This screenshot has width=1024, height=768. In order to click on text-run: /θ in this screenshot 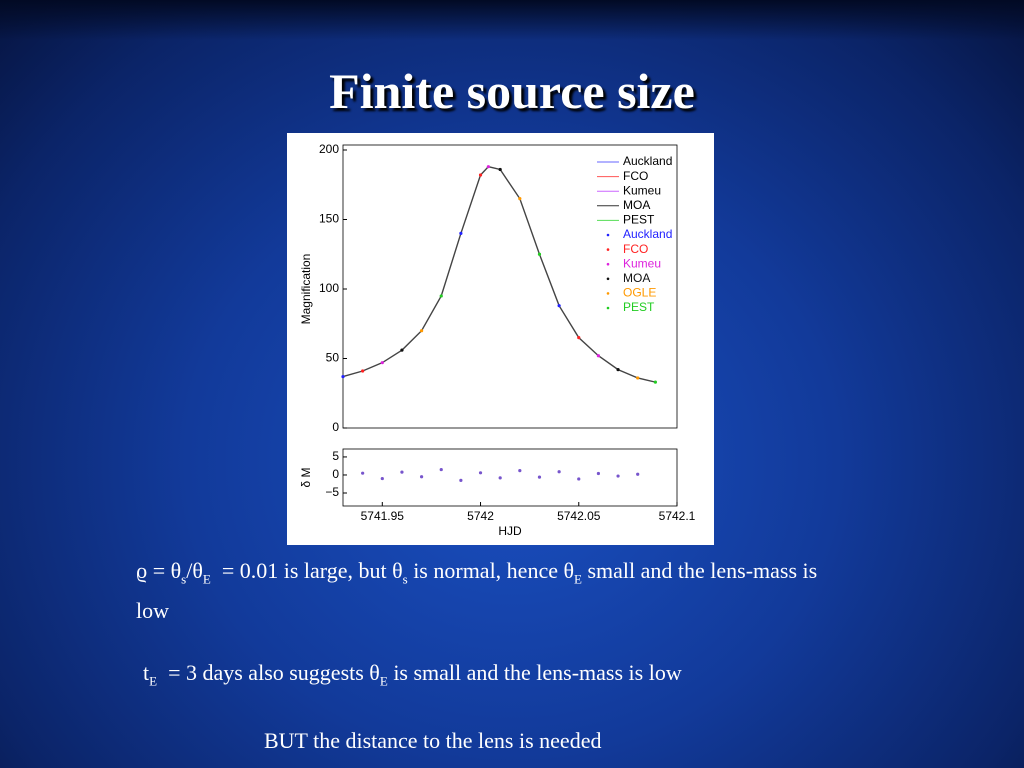, I will do `click(194, 570)`.